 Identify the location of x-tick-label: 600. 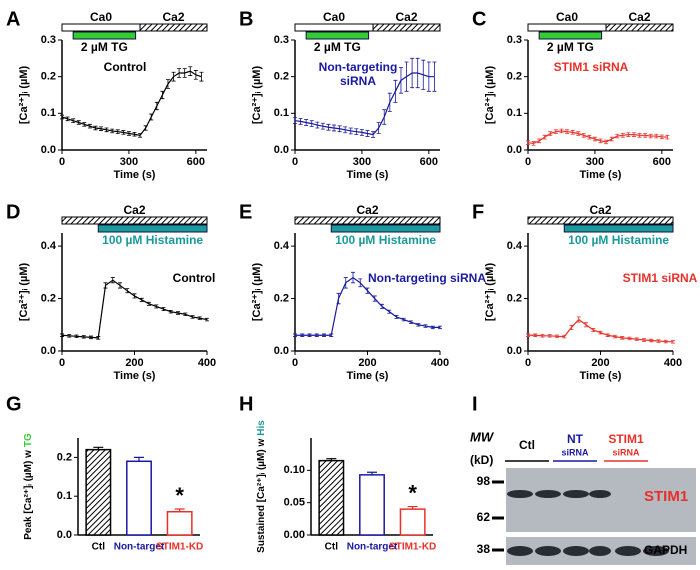
(196, 162).